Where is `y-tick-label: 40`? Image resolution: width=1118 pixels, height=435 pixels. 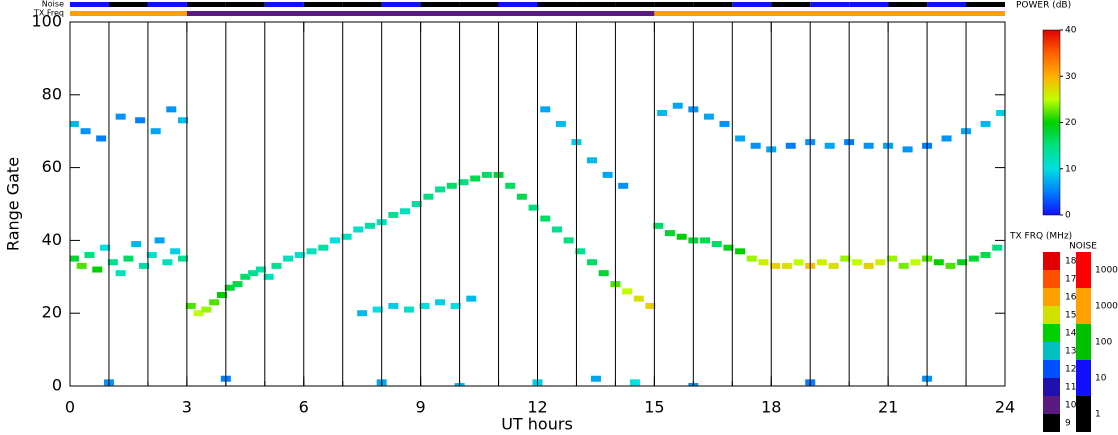 y-tick-label: 40 is located at coordinates (52, 239).